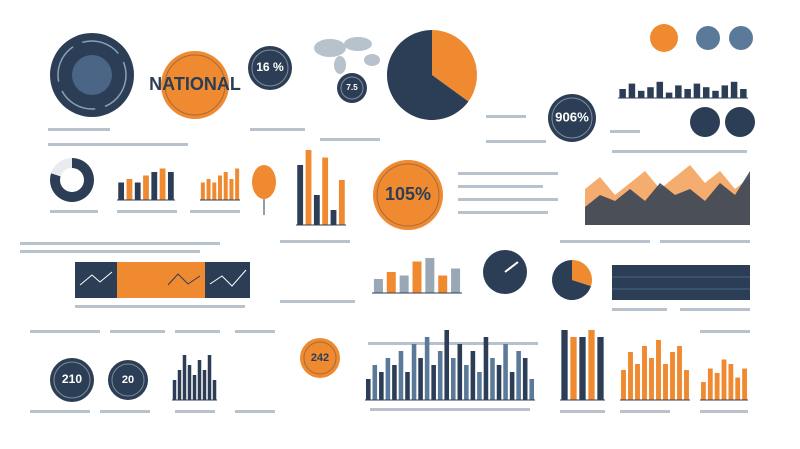  I want to click on badge-label: 210, so click(72, 379).